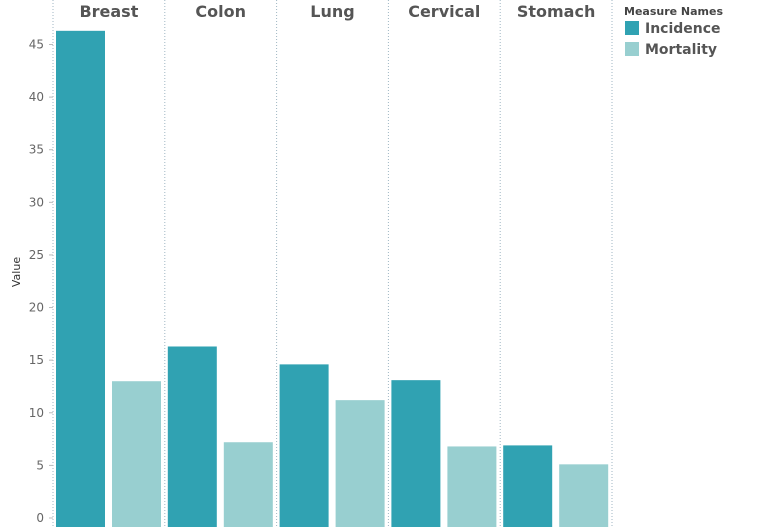 This screenshot has height=527, width=763. What do you see at coordinates (632, 49) in the screenshot?
I see `legend-swatch-mortality` at bounding box center [632, 49].